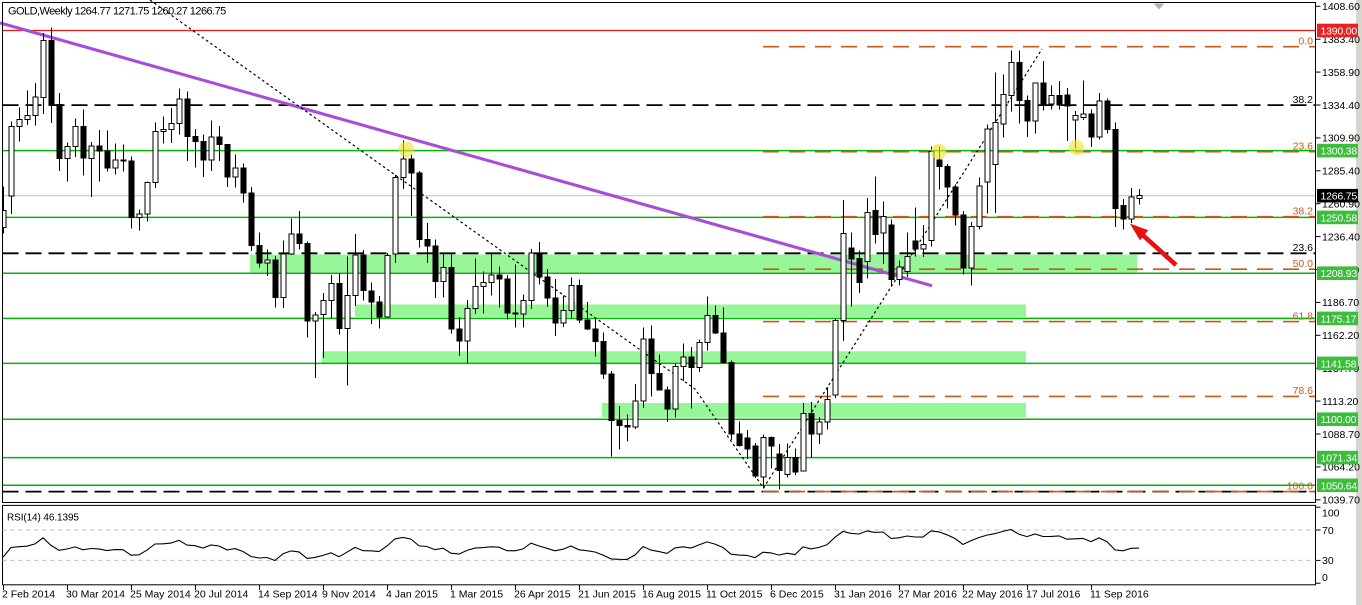 The height and width of the screenshot is (605, 1362). What do you see at coordinates (1339, 486) in the screenshot?
I see `svg-text: 1050.64` at bounding box center [1339, 486].